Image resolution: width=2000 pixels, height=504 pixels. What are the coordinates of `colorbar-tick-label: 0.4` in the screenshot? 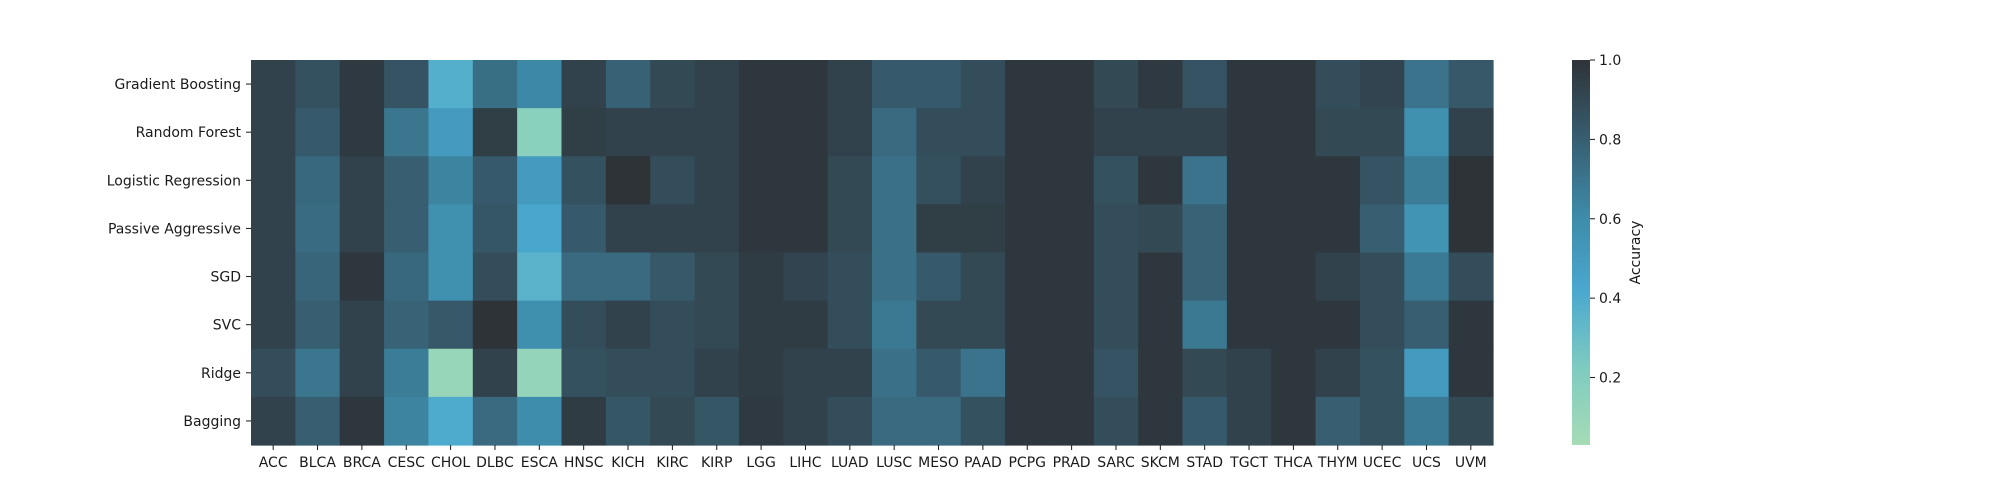 It's located at (1610, 299).